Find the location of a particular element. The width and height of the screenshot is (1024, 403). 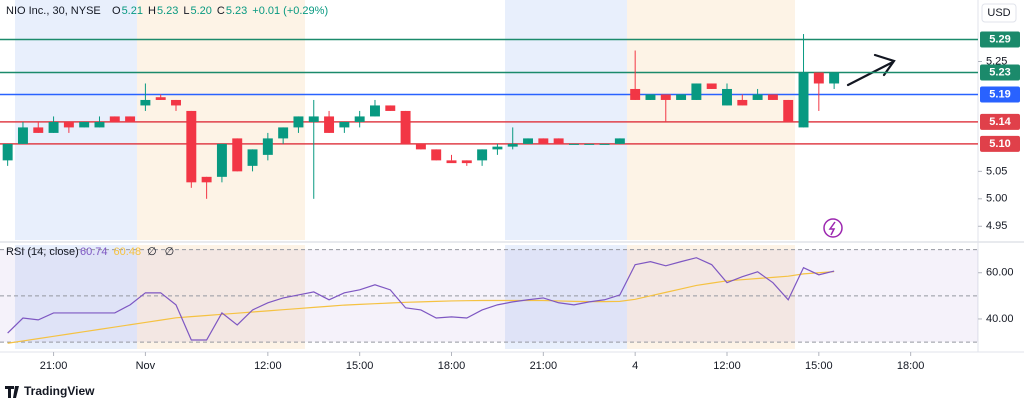

x-tick-label: 4 is located at coordinates (635, 366).